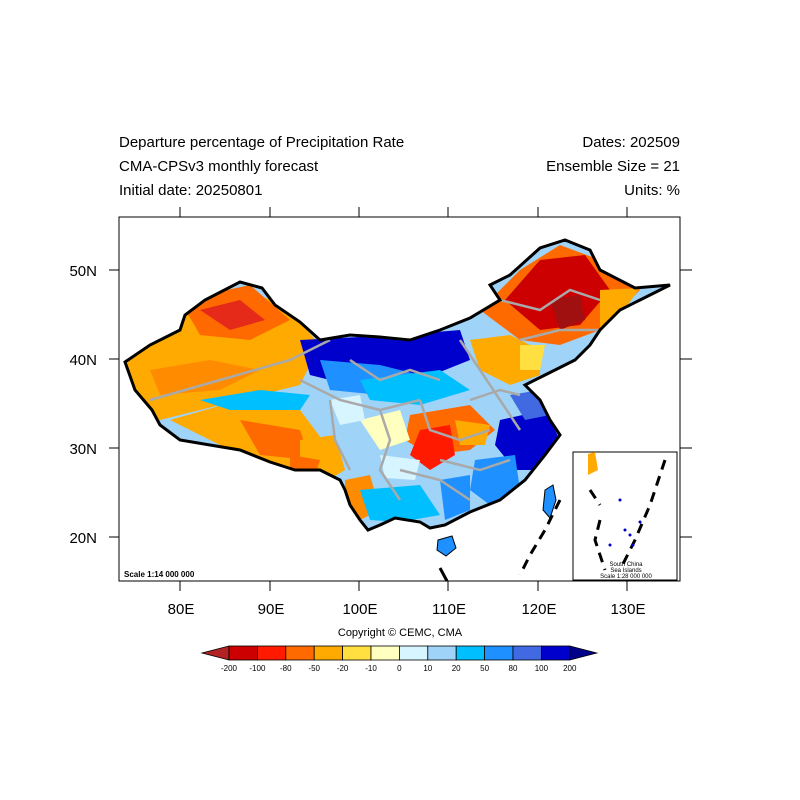 Image resolution: width=800 pixels, height=800 pixels. Describe the element at coordinates (613, 166) in the screenshot. I see `ensemble-size: Ensemble Size = 21` at that location.